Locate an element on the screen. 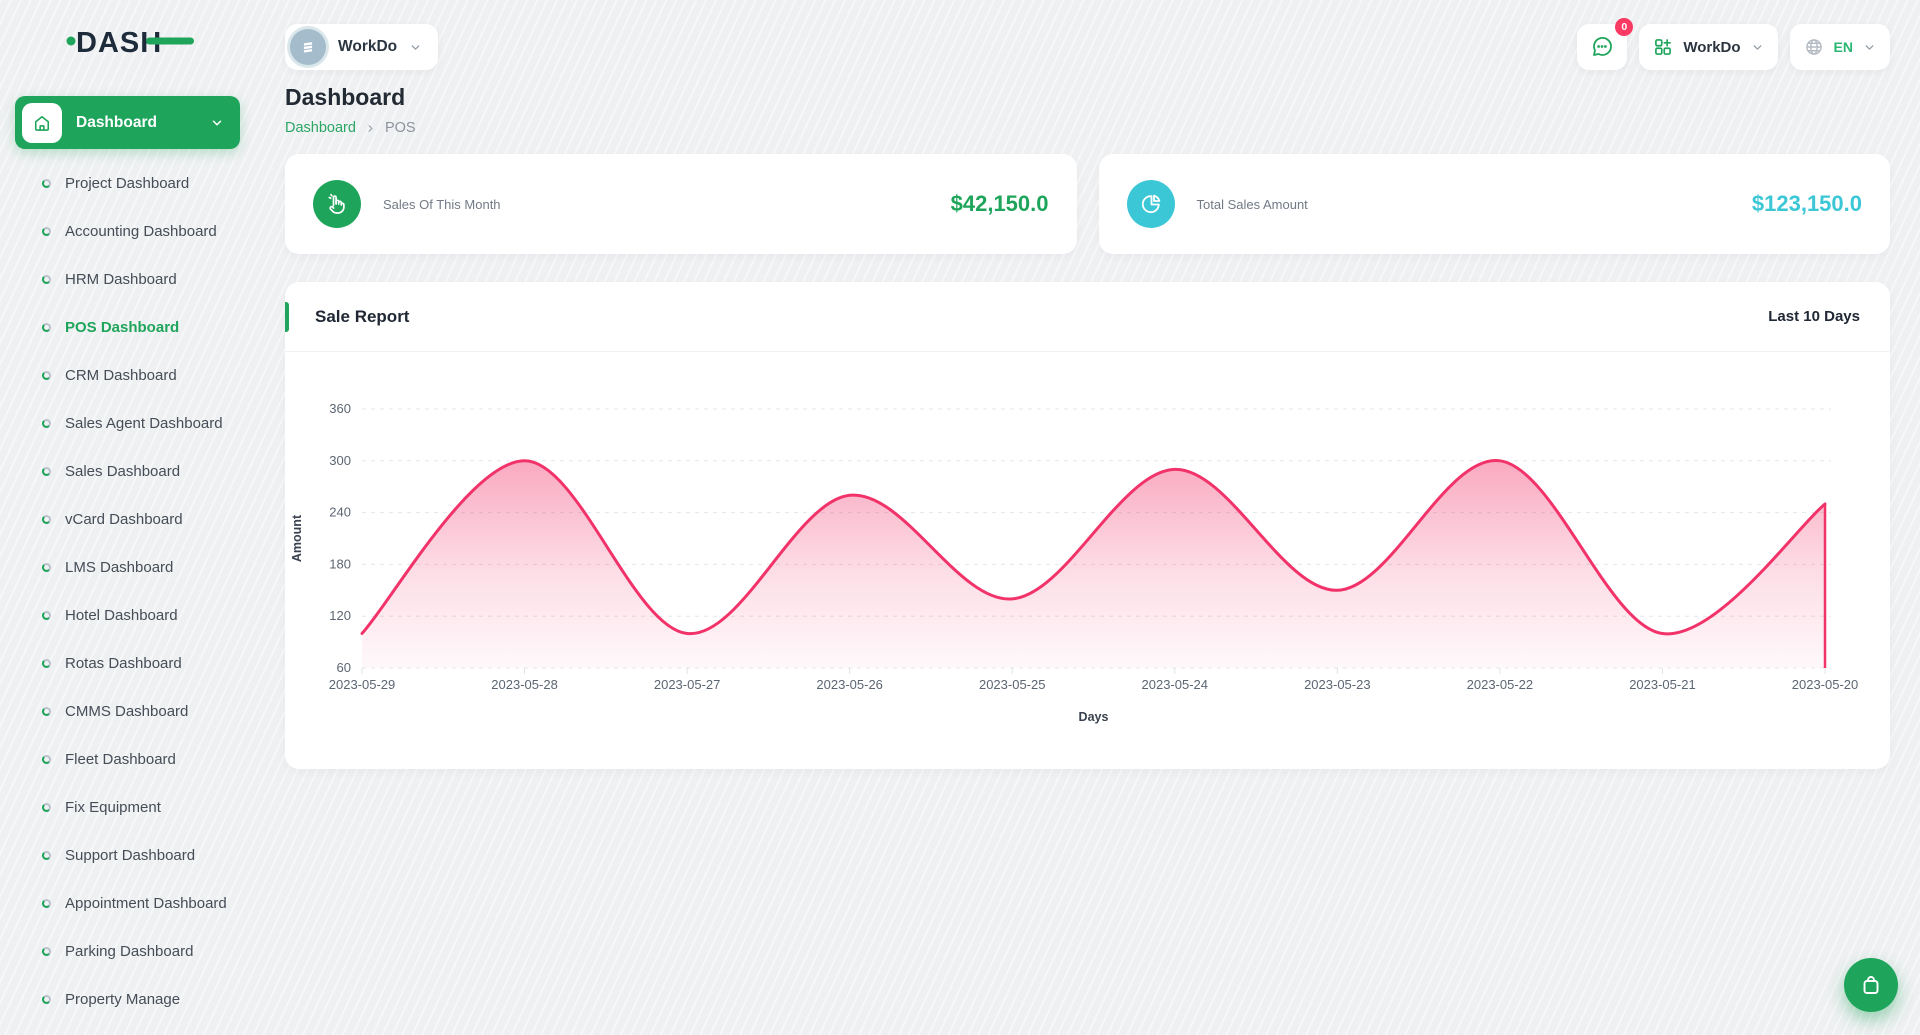 The width and height of the screenshot is (1920, 1035). home-icon is located at coordinates (42, 122).